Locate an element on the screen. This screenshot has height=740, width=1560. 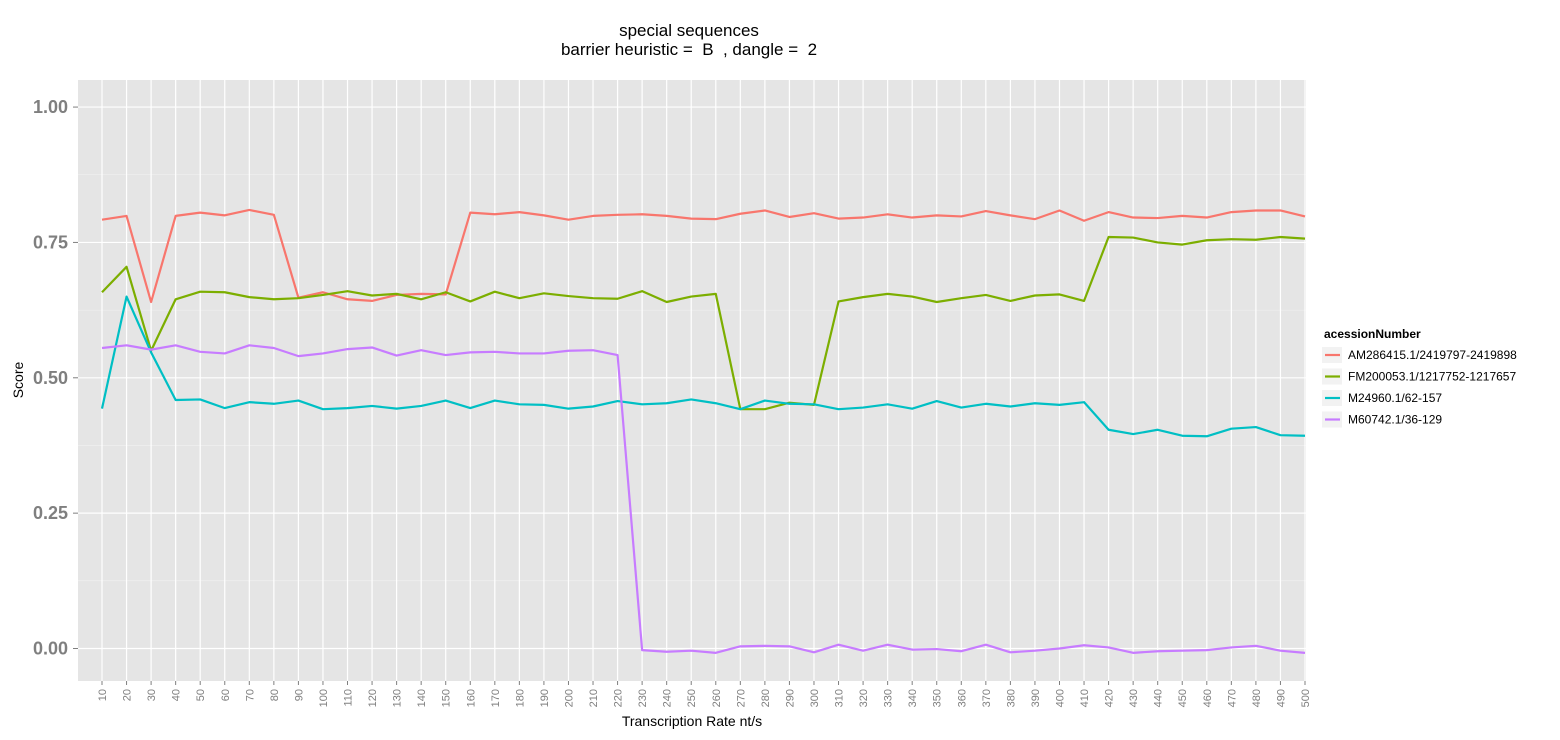
x-tick-label: 100 is located at coordinates (324, 698).